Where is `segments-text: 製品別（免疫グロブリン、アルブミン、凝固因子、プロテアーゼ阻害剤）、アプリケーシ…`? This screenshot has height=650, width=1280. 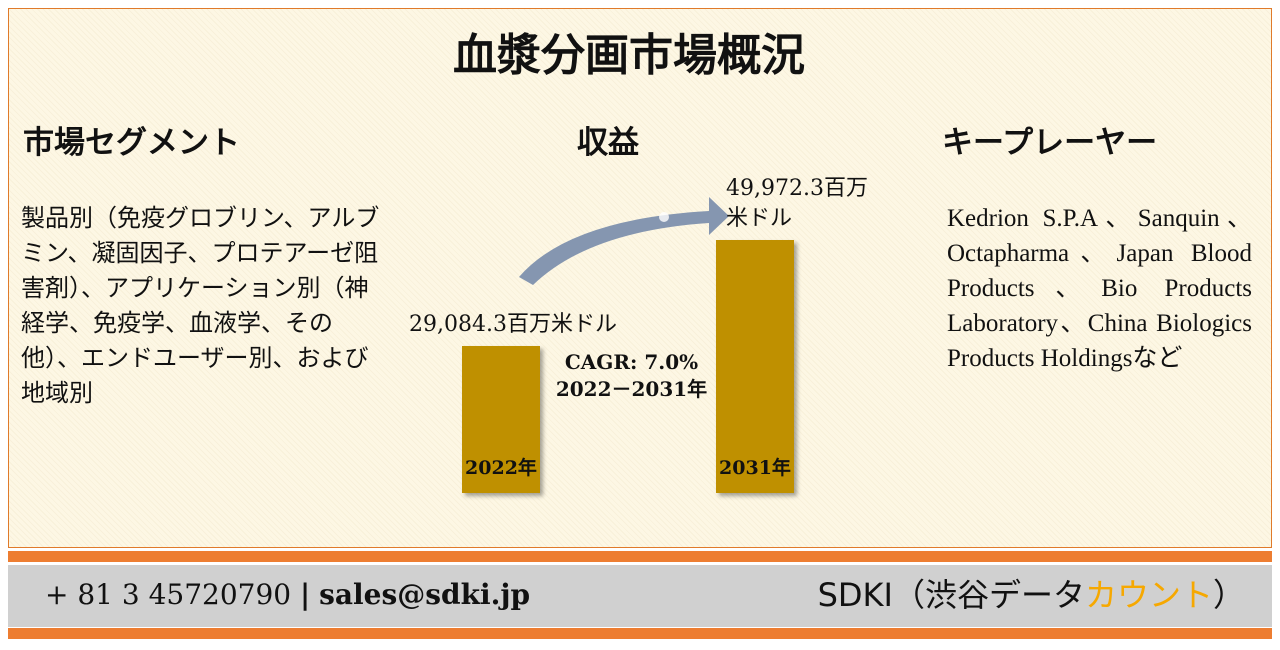
segments-text: 製品別（免疫グロブリン、アルブミン、凝固因子、プロテアーゼ阻害剤）、アプリケーシ… is located at coordinates (200, 305).